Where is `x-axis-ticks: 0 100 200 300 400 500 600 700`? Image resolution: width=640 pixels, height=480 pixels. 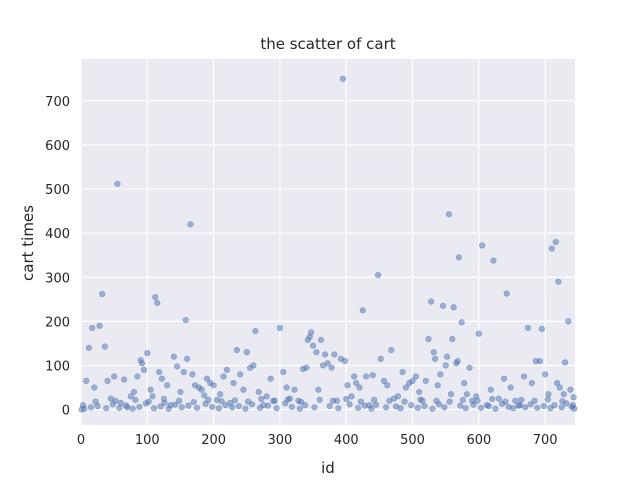
x-axis-ticks: 0 100 200 300 400 500 600 700 is located at coordinates (317, 440).